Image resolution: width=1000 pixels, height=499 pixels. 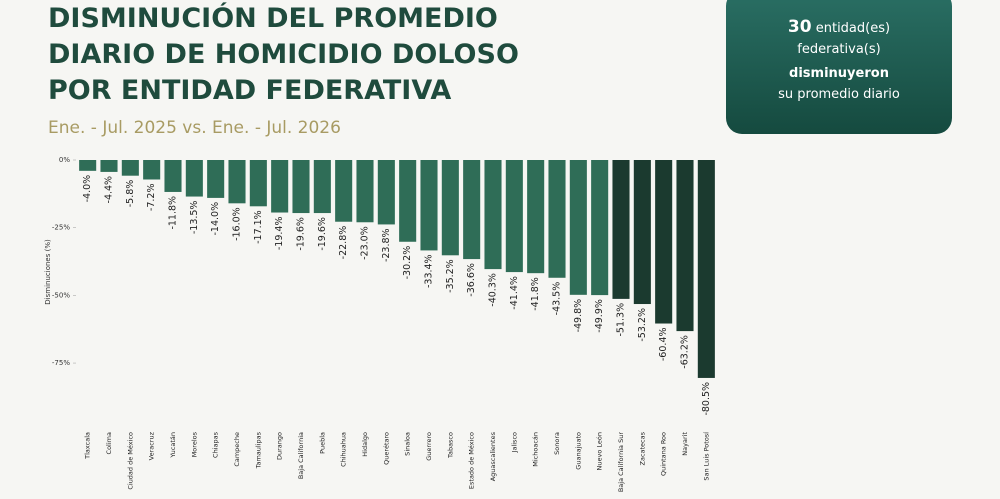 What do you see at coordinates (578, 451) in the screenshot?
I see `x-tick-label: Guanajuato` at bounding box center [578, 451].